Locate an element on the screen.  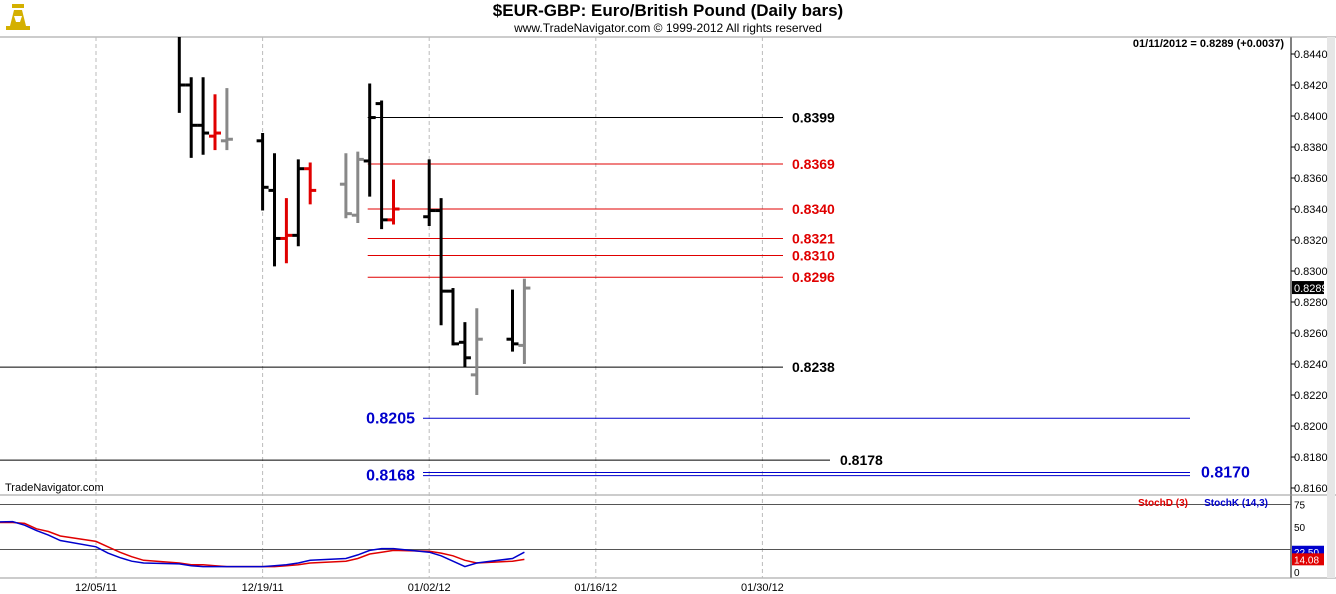
current-price-box is located at coordinates (1308, 288).